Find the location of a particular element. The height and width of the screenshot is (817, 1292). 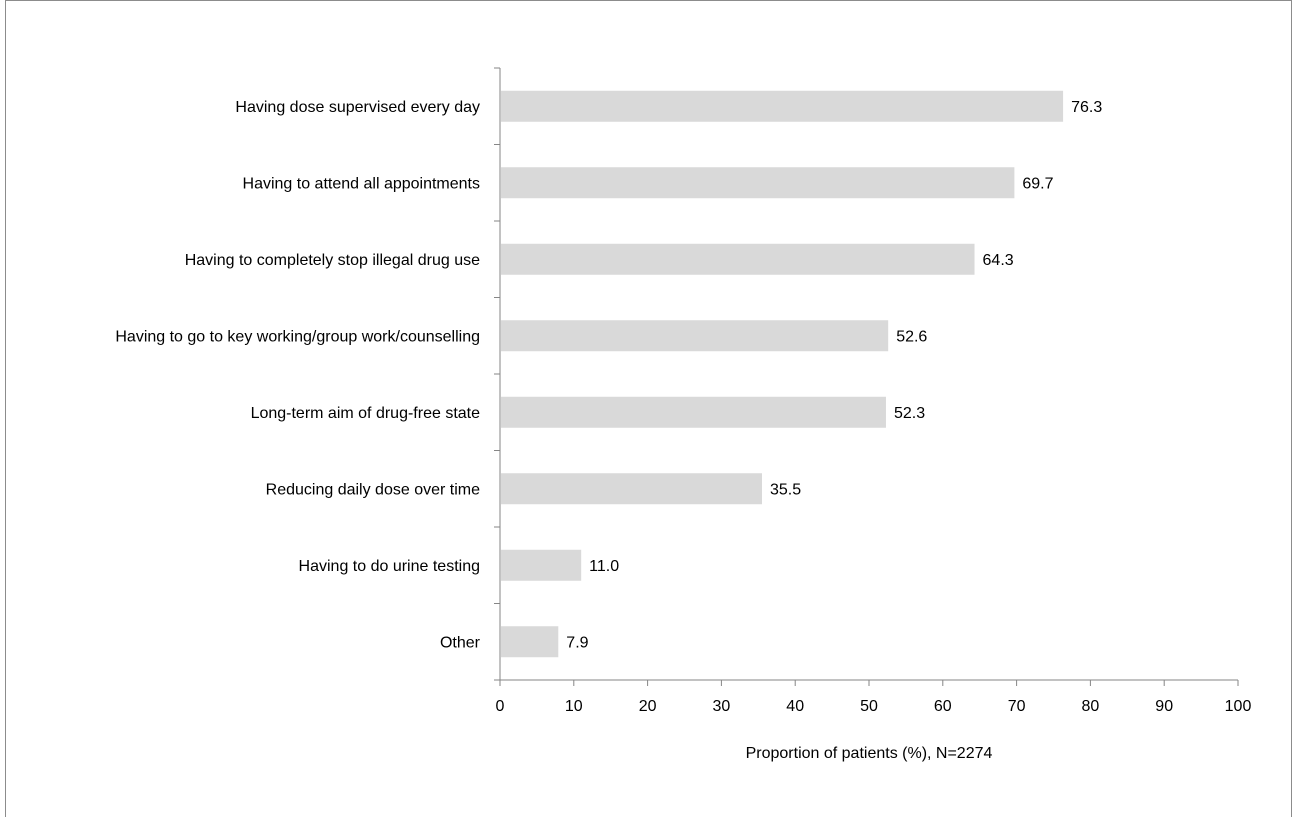

value-label-2: 69.7 is located at coordinates (1037, 183).